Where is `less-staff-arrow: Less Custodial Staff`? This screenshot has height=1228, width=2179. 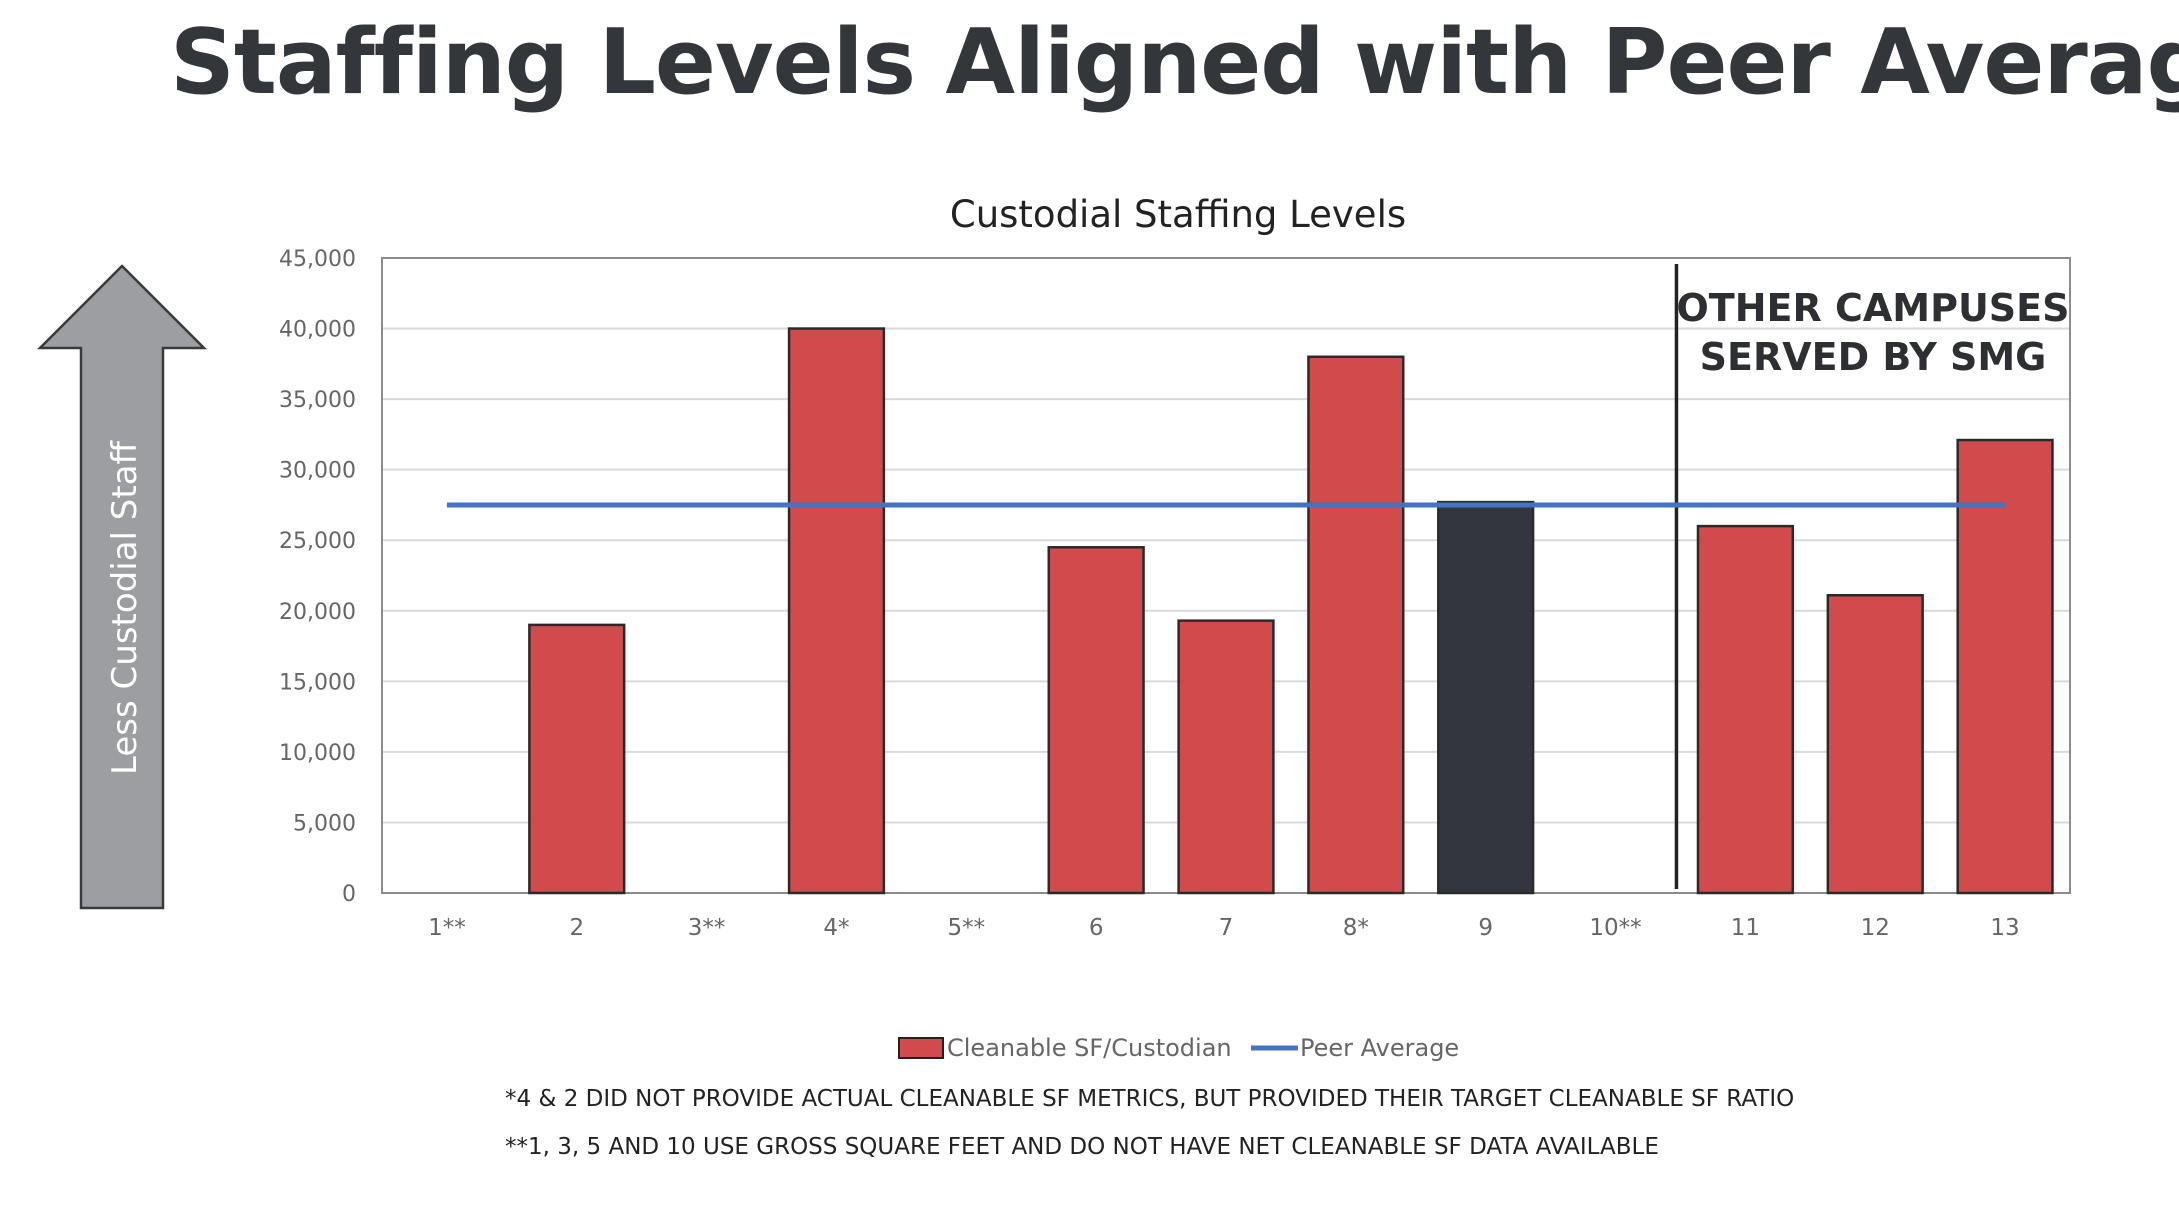 less-staff-arrow: Less Custodial Staff is located at coordinates (122, 587).